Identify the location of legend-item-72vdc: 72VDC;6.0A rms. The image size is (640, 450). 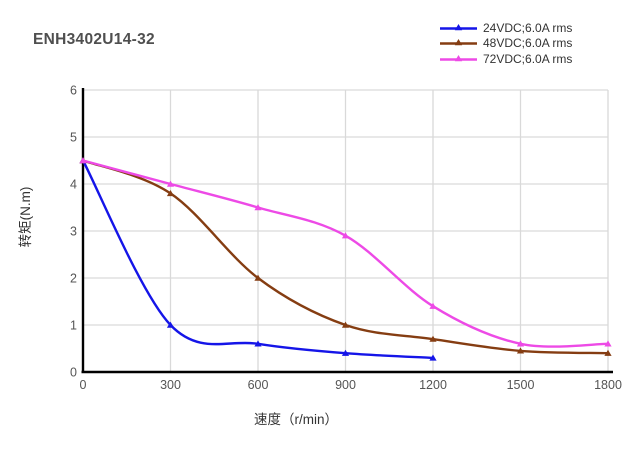
(506, 59).